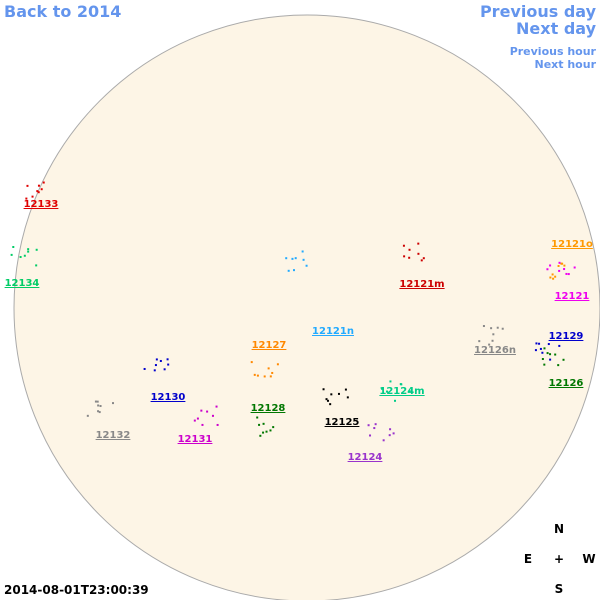  Describe the element at coordinates (365, 457) in the screenshot. I see `region-label: 12124` at that location.